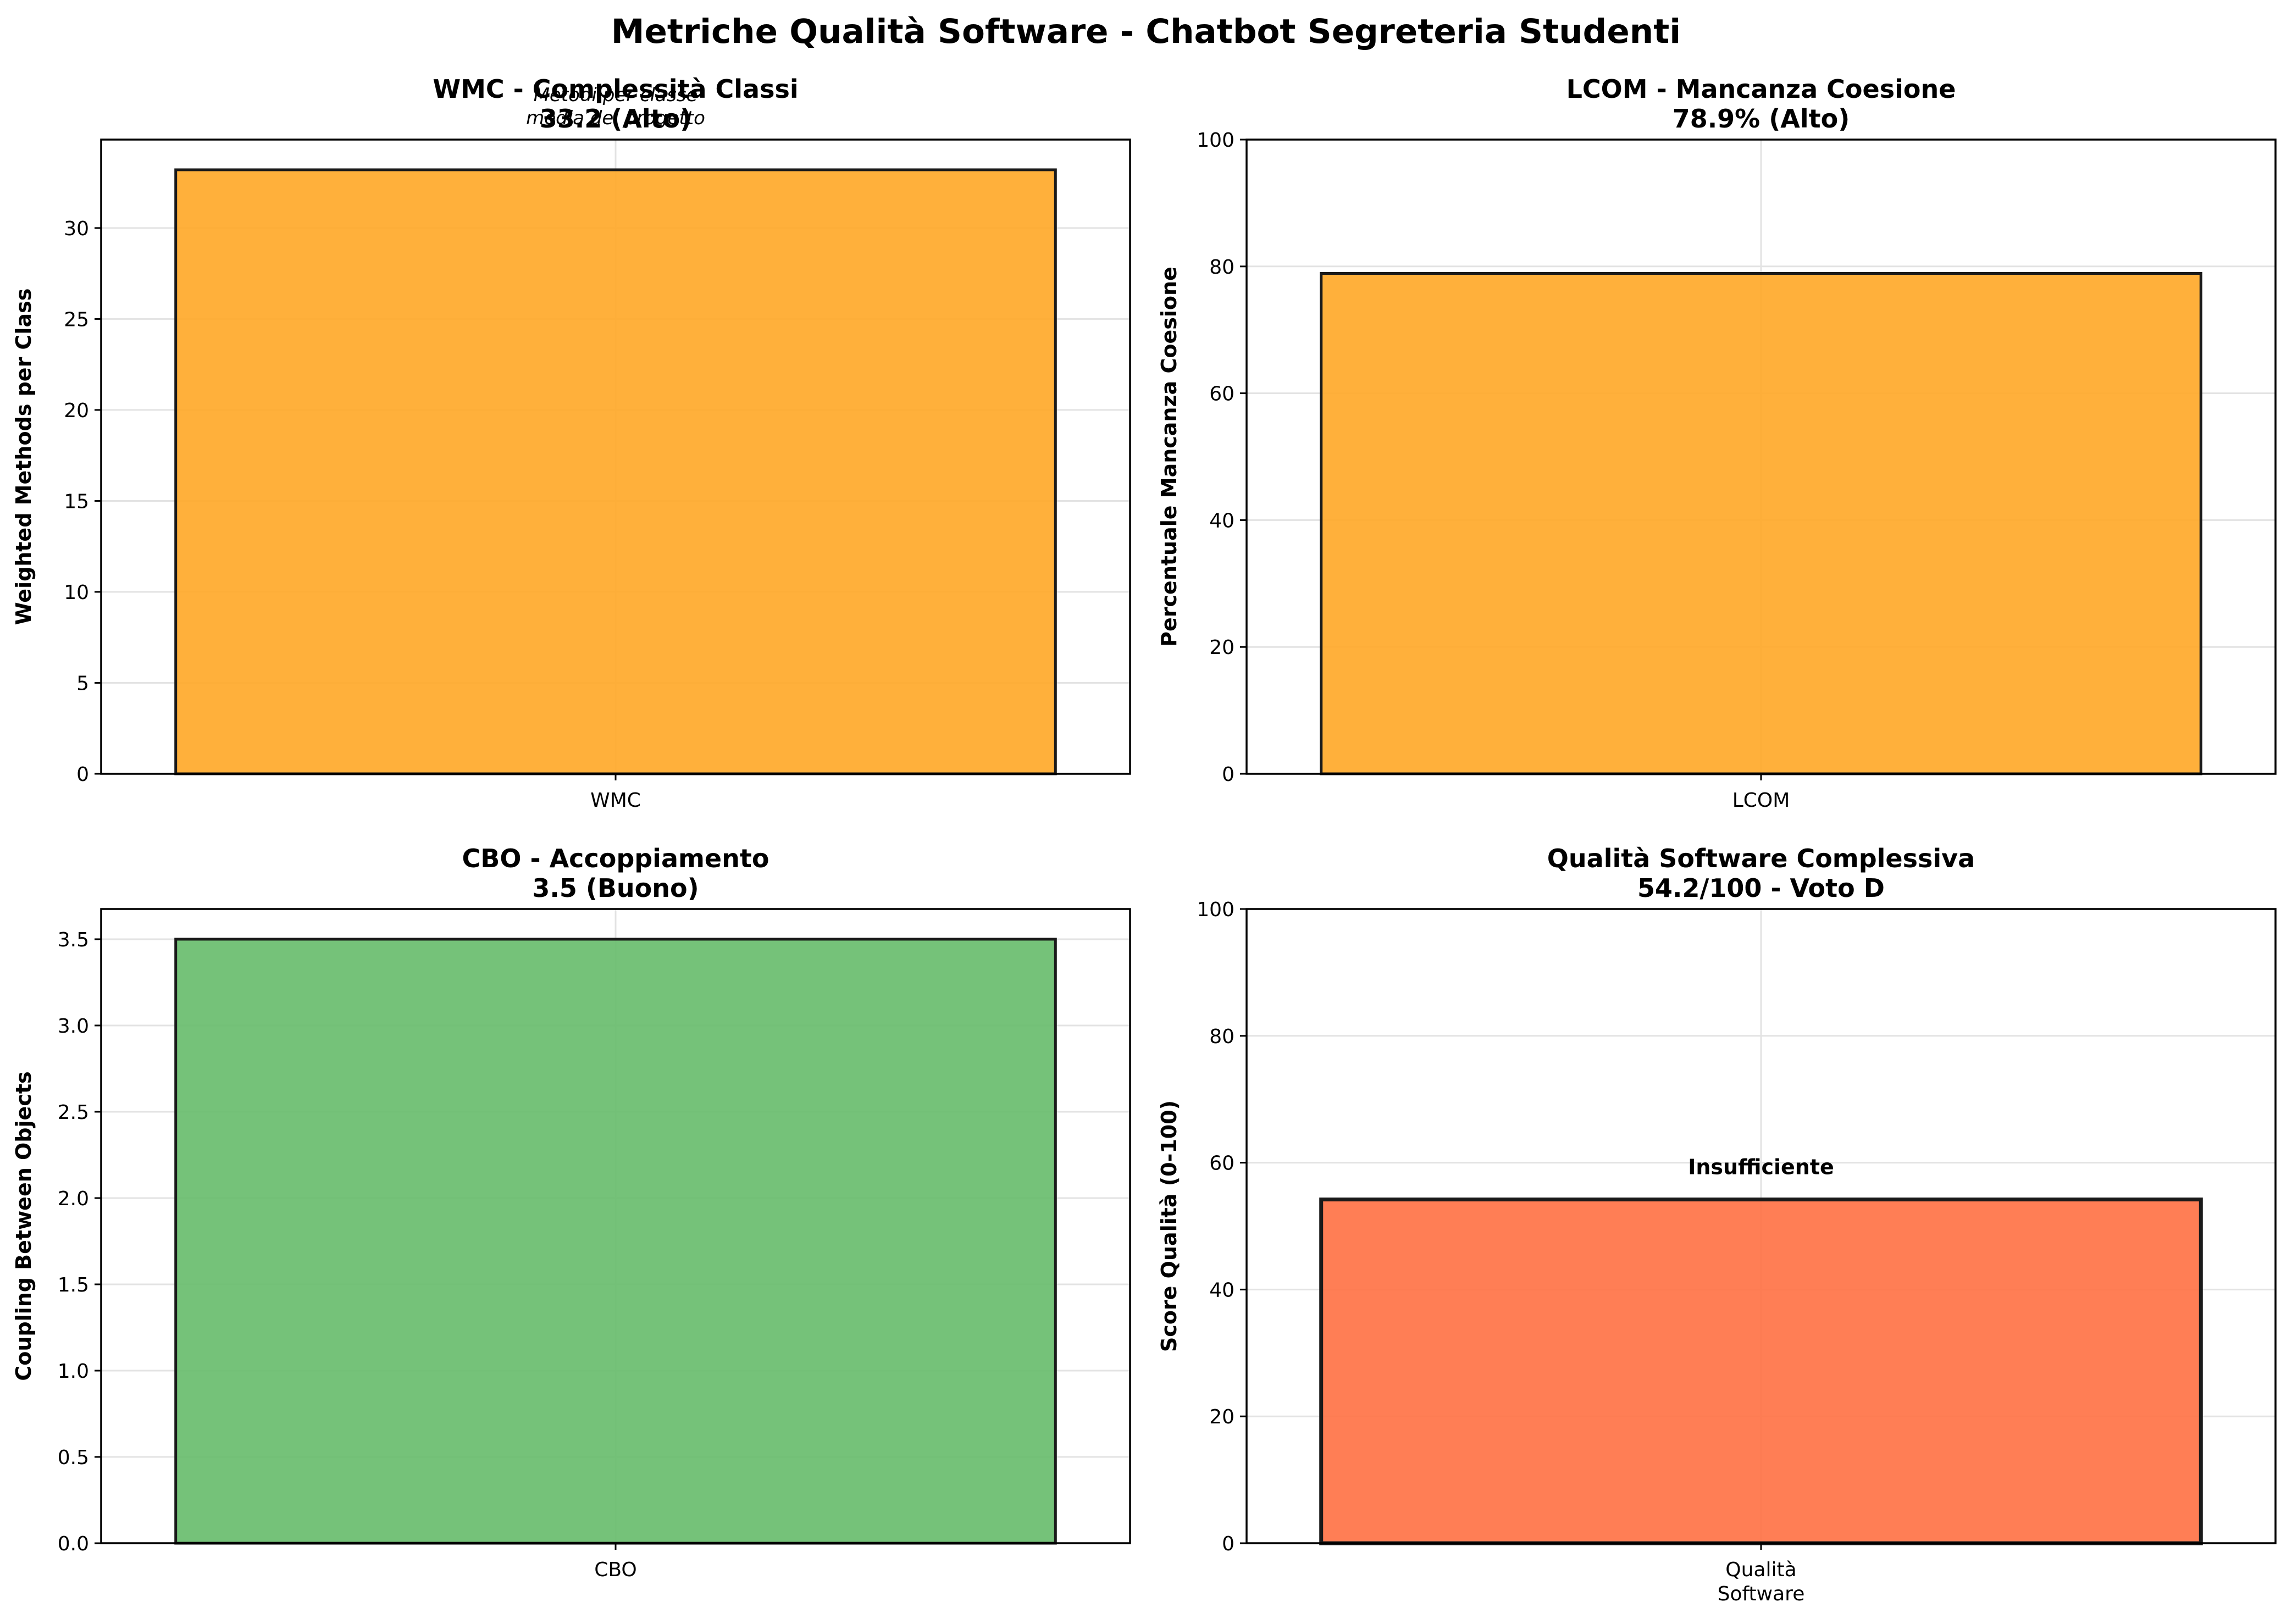 This screenshot has height=1624, width=2292. Describe the element at coordinates (73, 1285) in the screenshot. I see `y-tick-label: 1.5` at that location.